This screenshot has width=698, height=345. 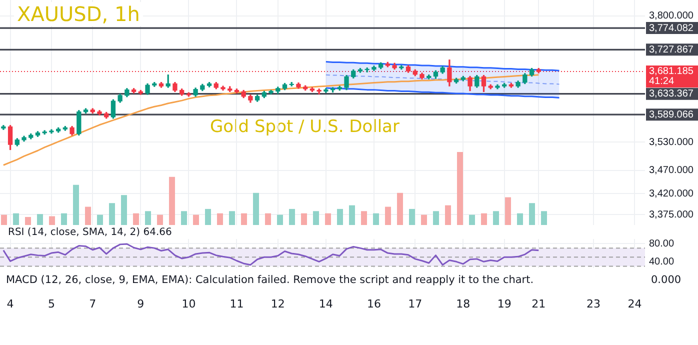 What do you see at coordinates (415, 303) in the screenshot?
I see `x-tick-label: 17` at bounding box center [415, 303].